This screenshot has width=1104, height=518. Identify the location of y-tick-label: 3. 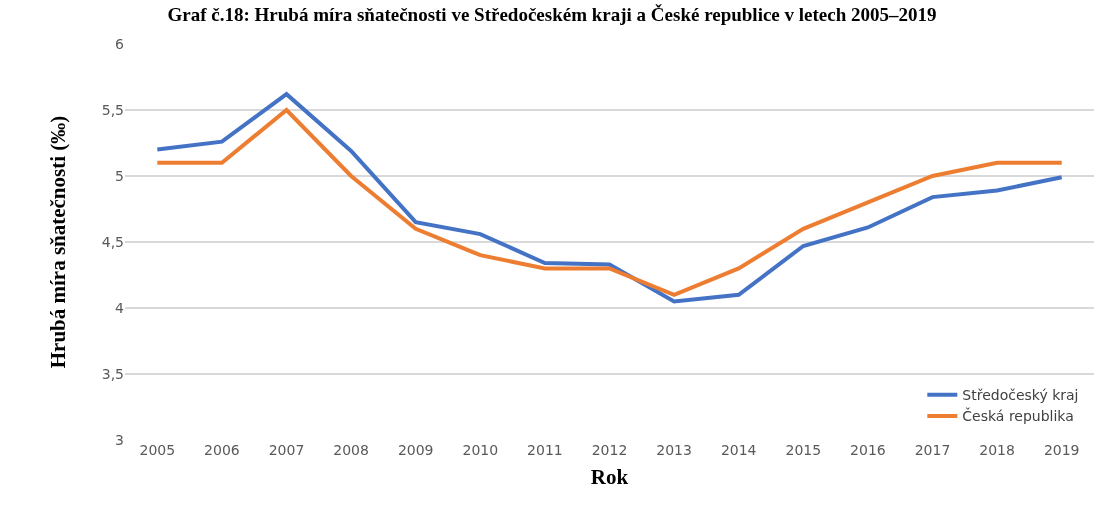
(119, 439).